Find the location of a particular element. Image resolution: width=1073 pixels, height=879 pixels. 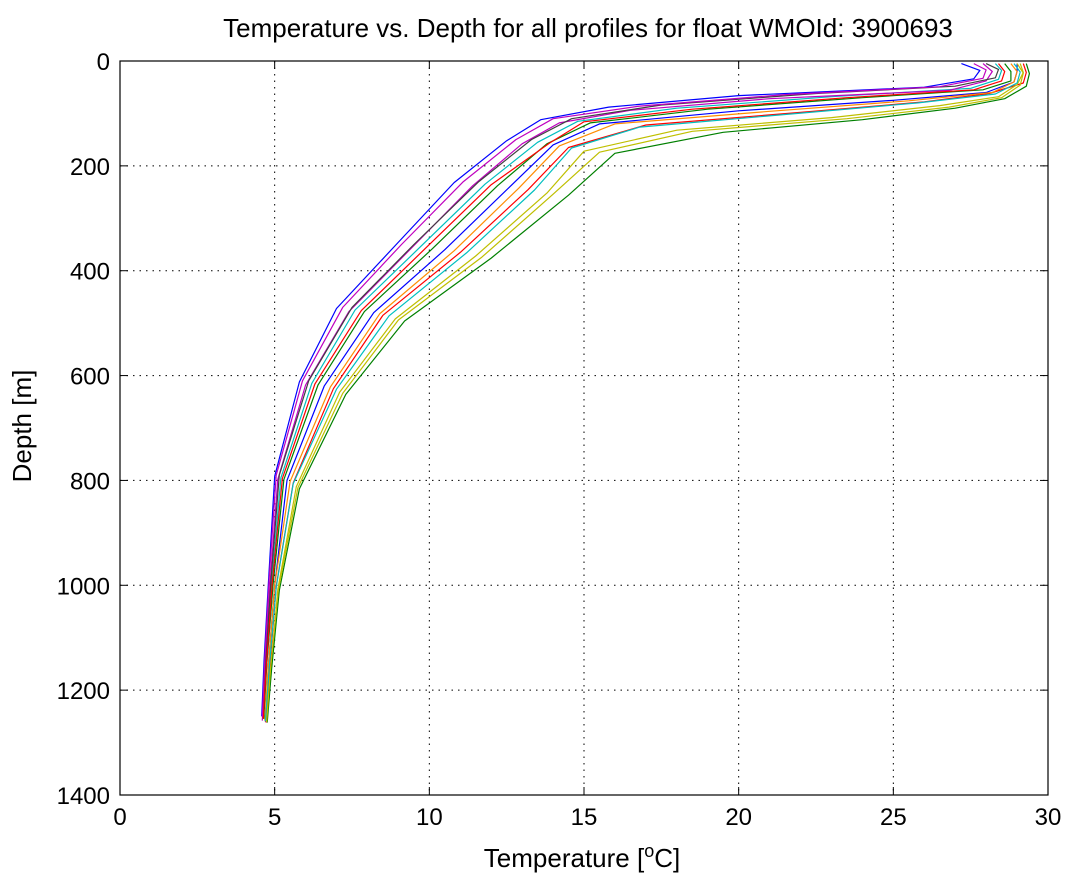

y-tick-label: 400 is located at coordinates (90, 272).